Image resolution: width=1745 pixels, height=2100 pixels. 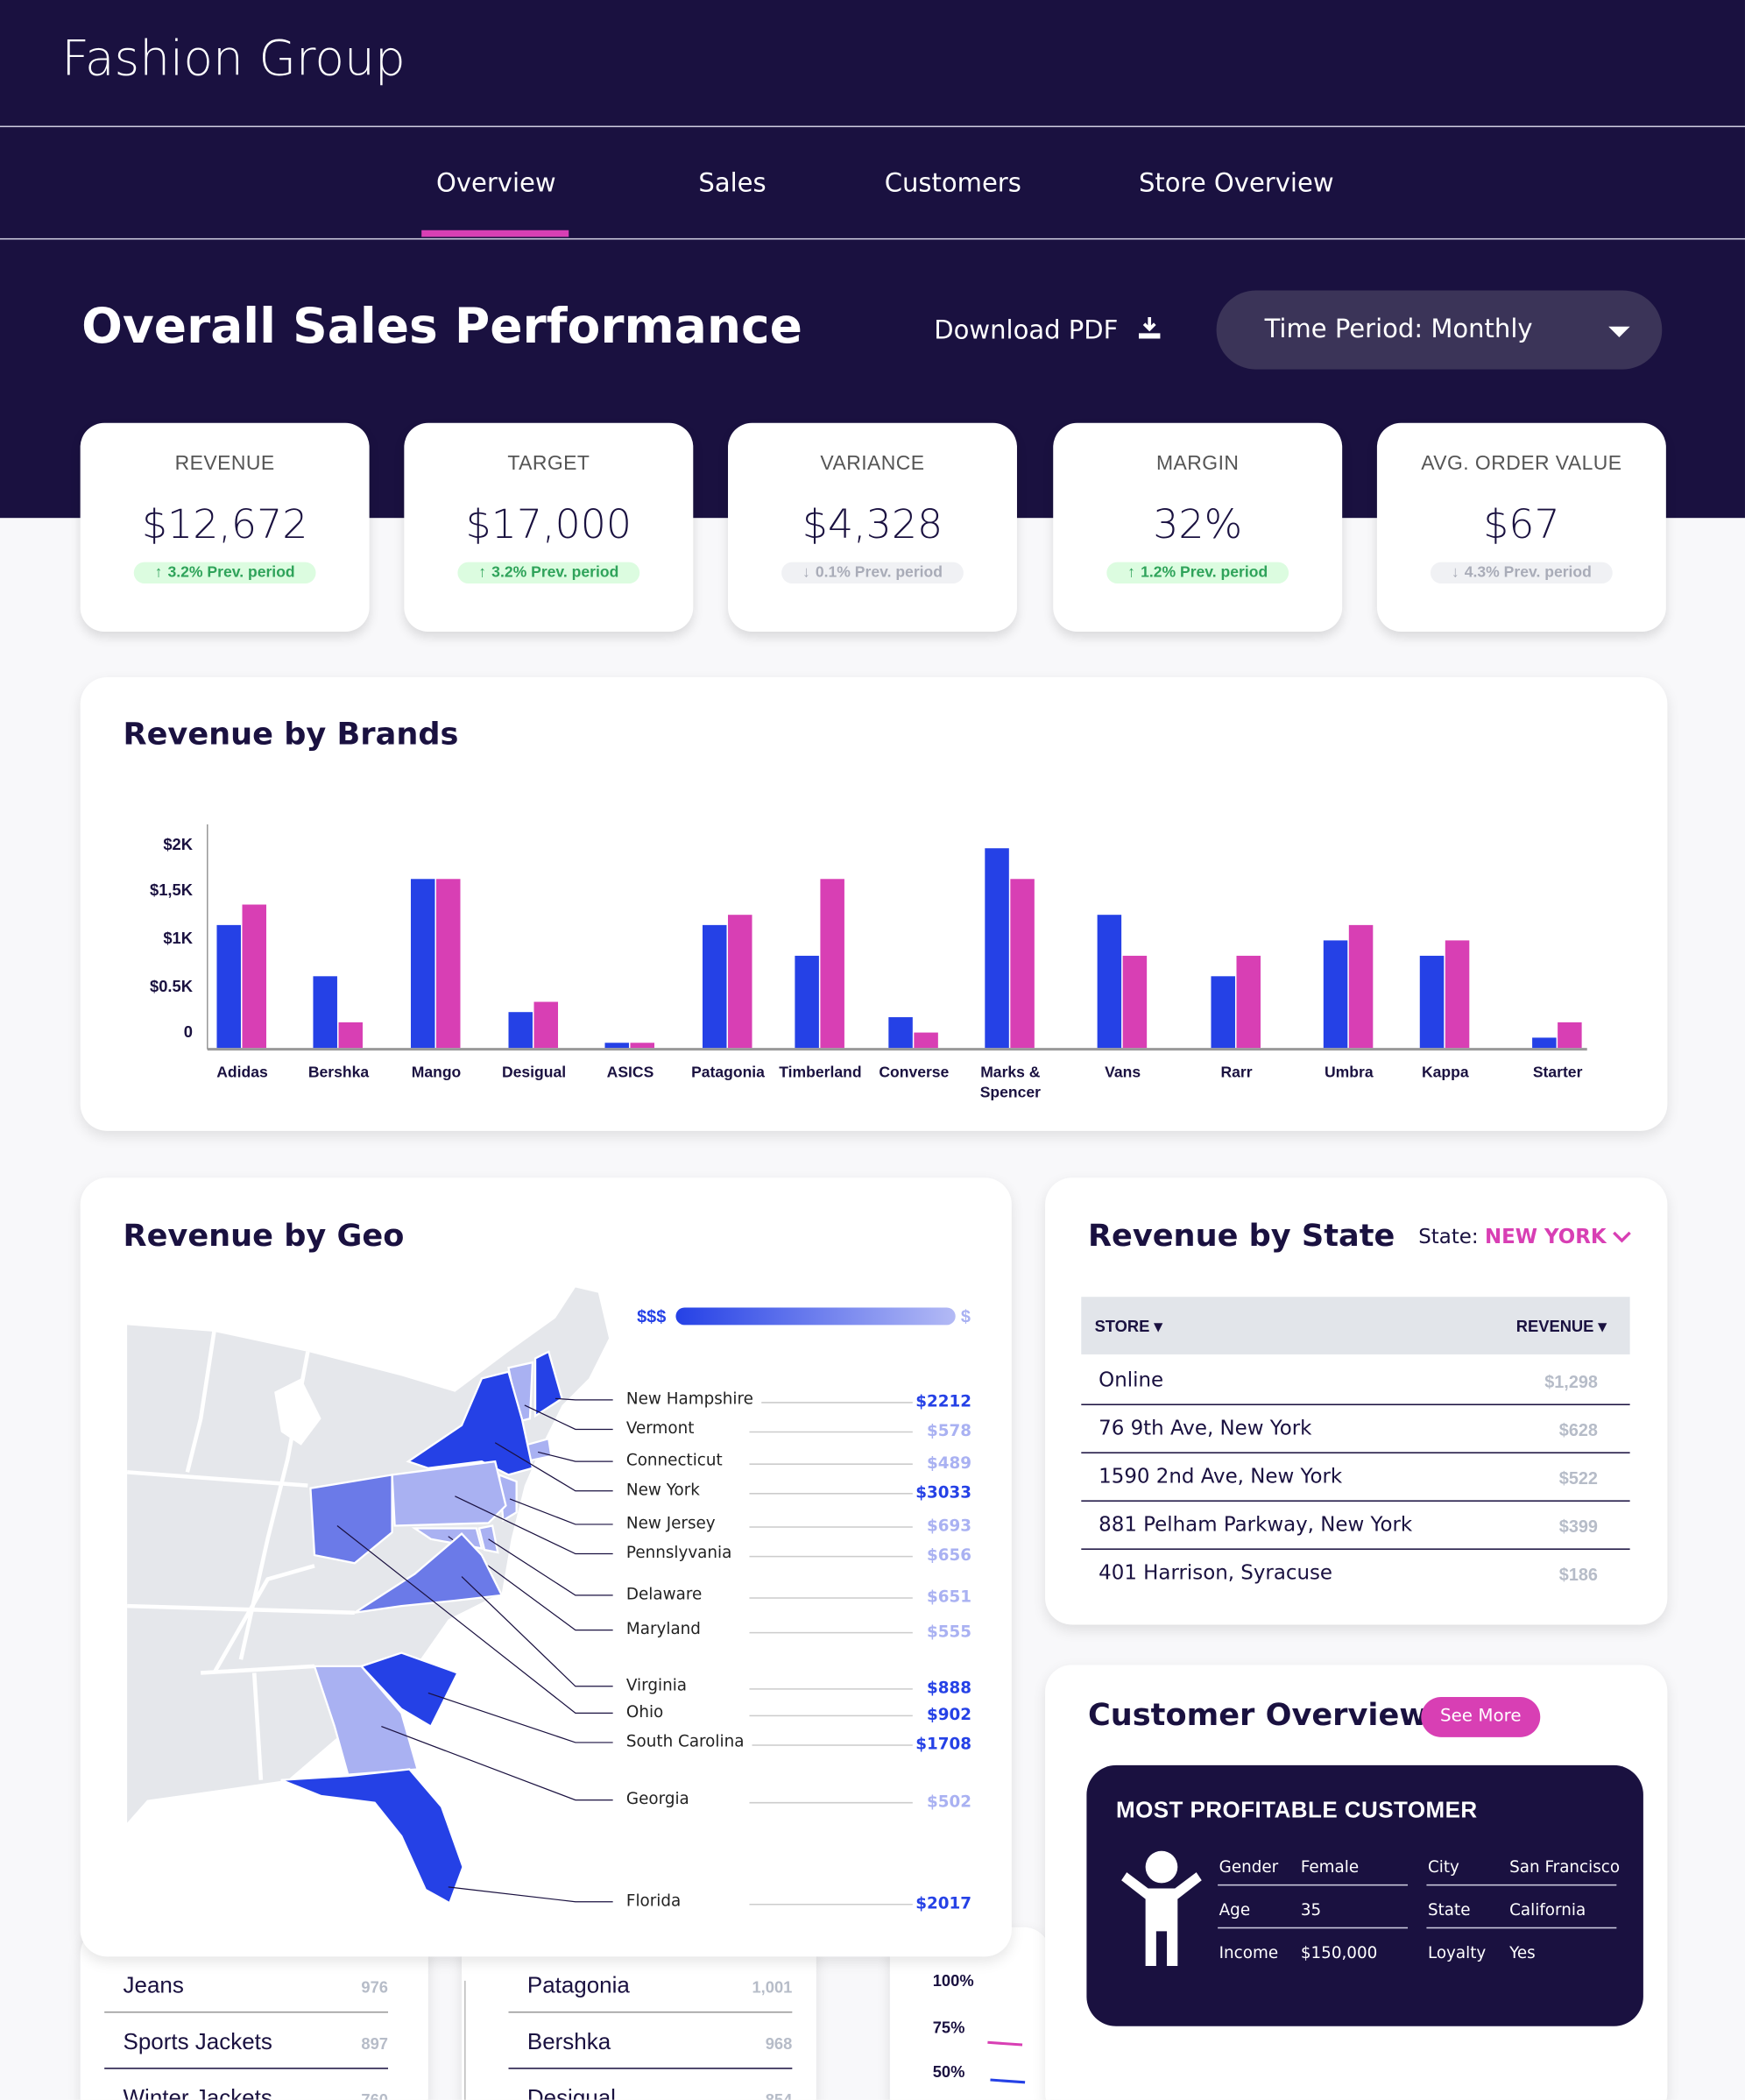 I want to click on kpi-label: VARIANCE, so click(x=872, y=464).